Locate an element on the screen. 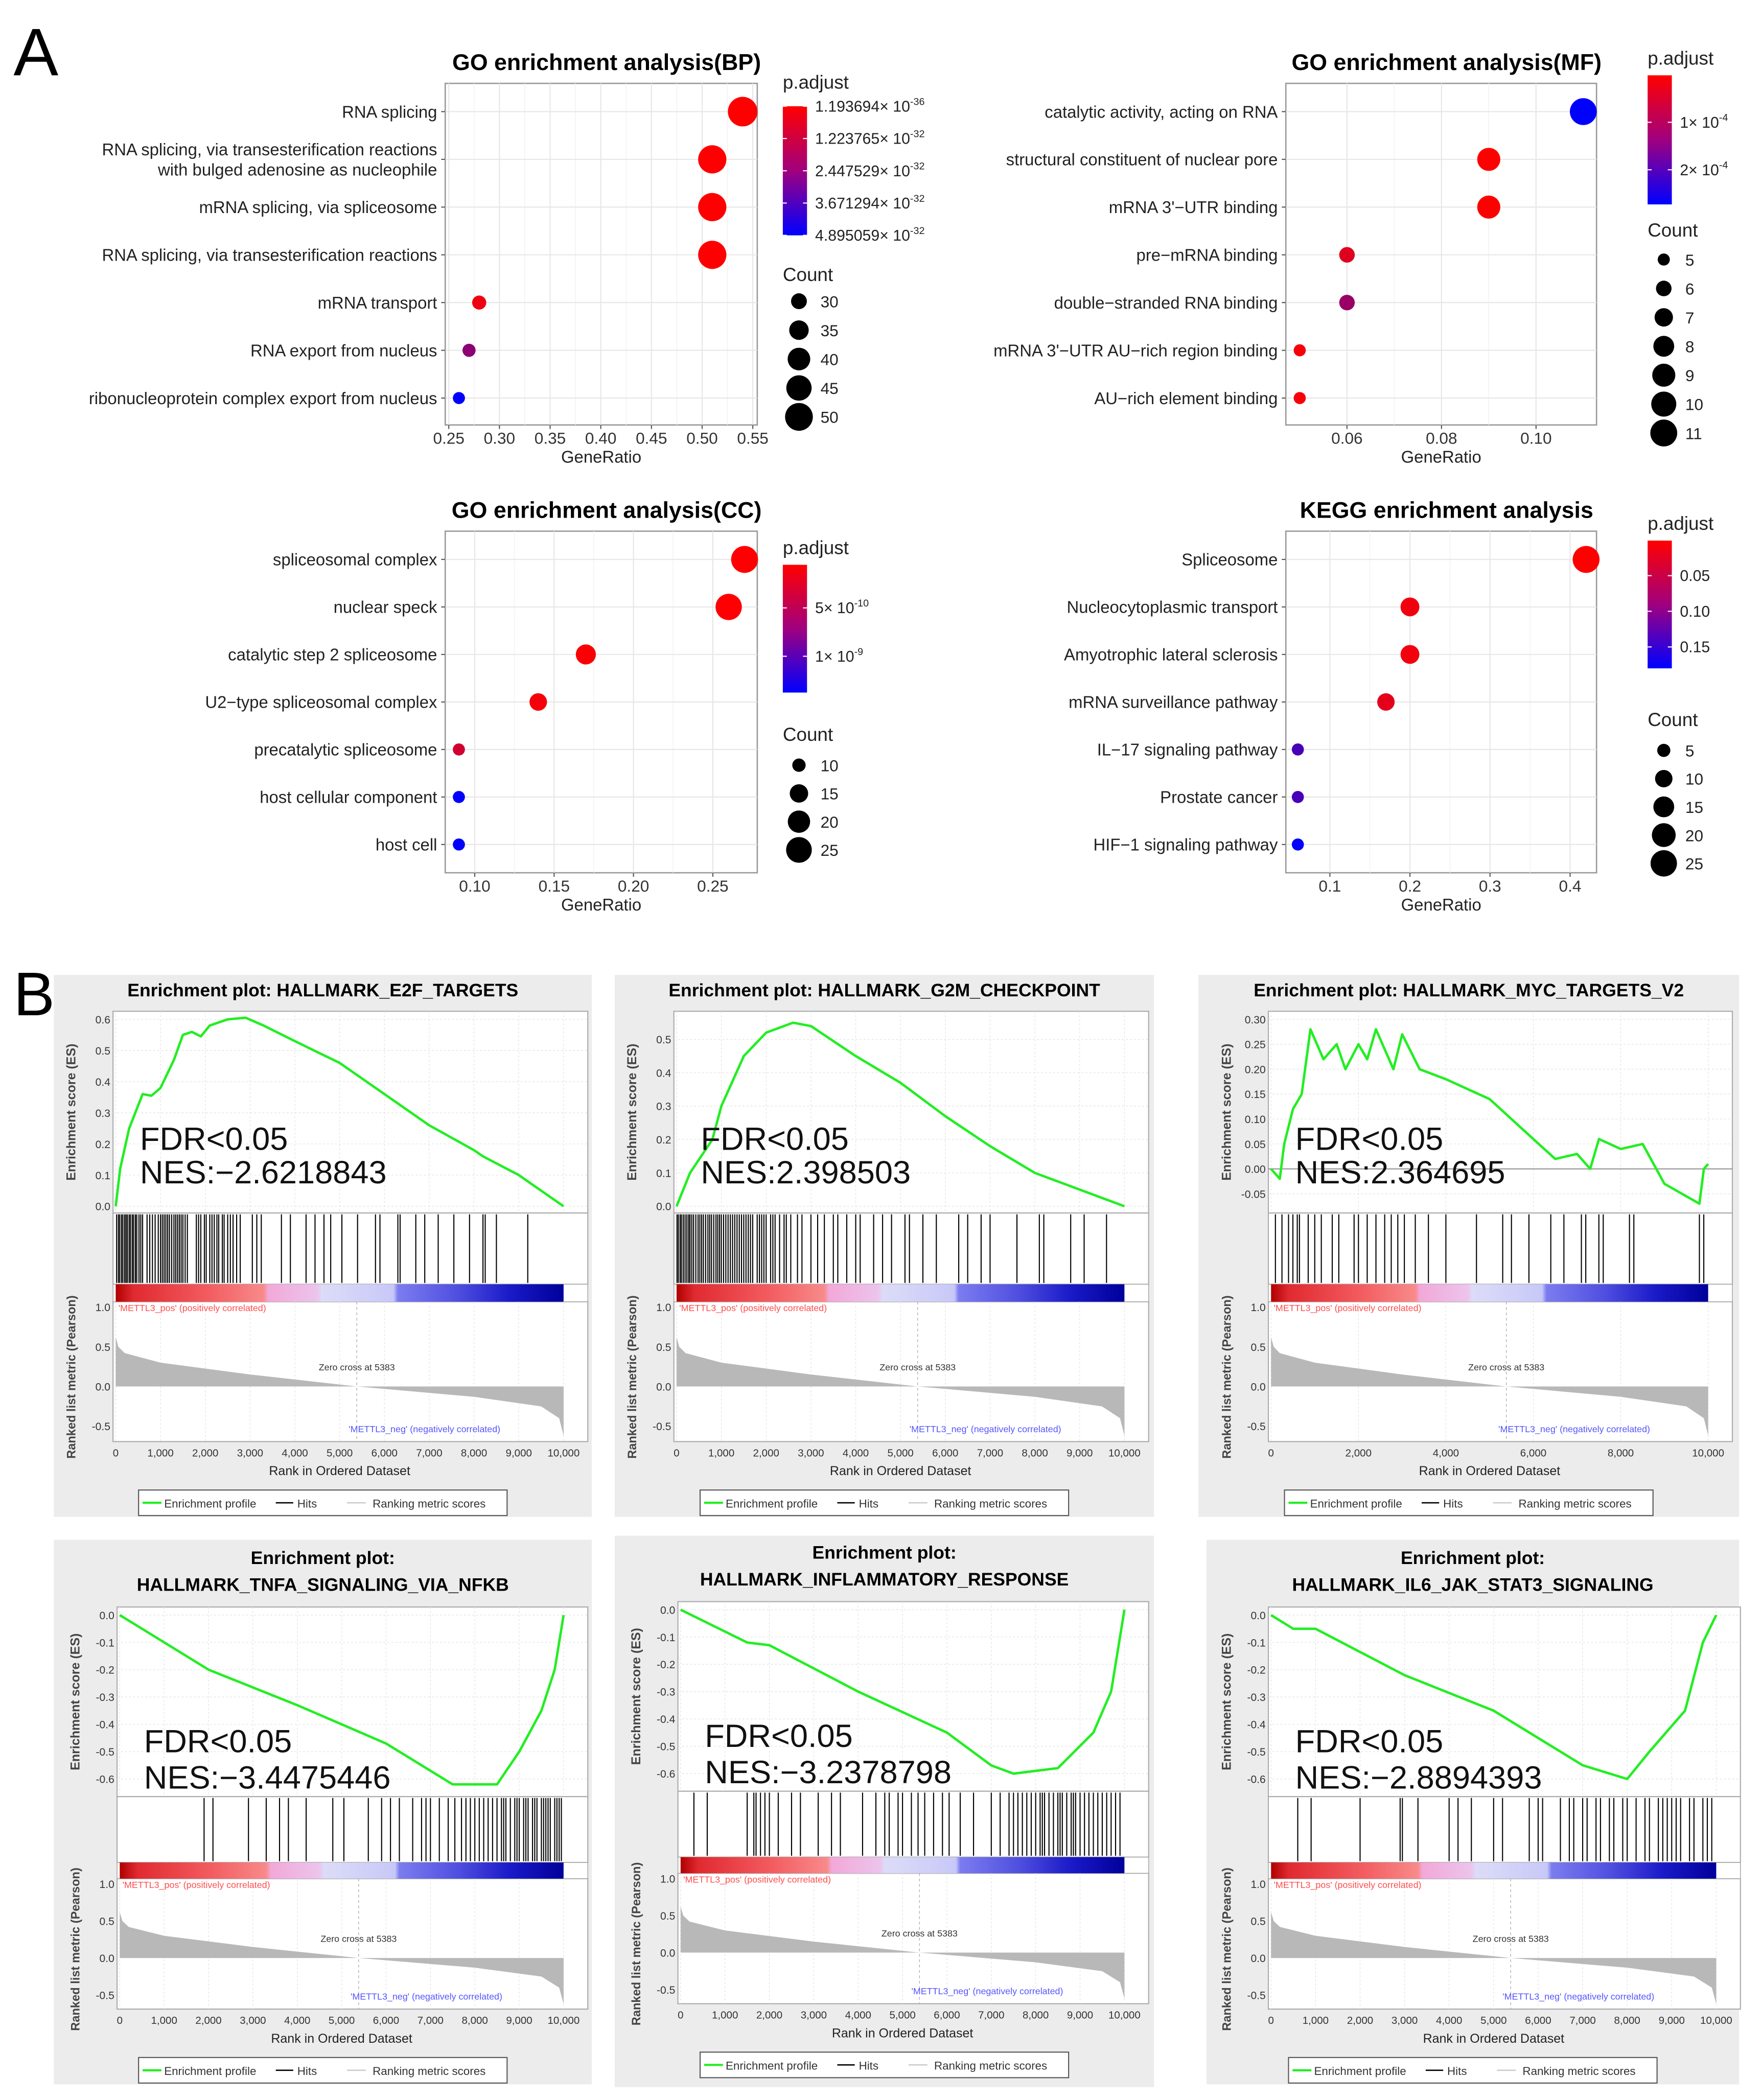 Image resolution: width=1762 pixels, height=2100 pixels. x-tick-label: 7,000 is located at coordinates (991, 2016).